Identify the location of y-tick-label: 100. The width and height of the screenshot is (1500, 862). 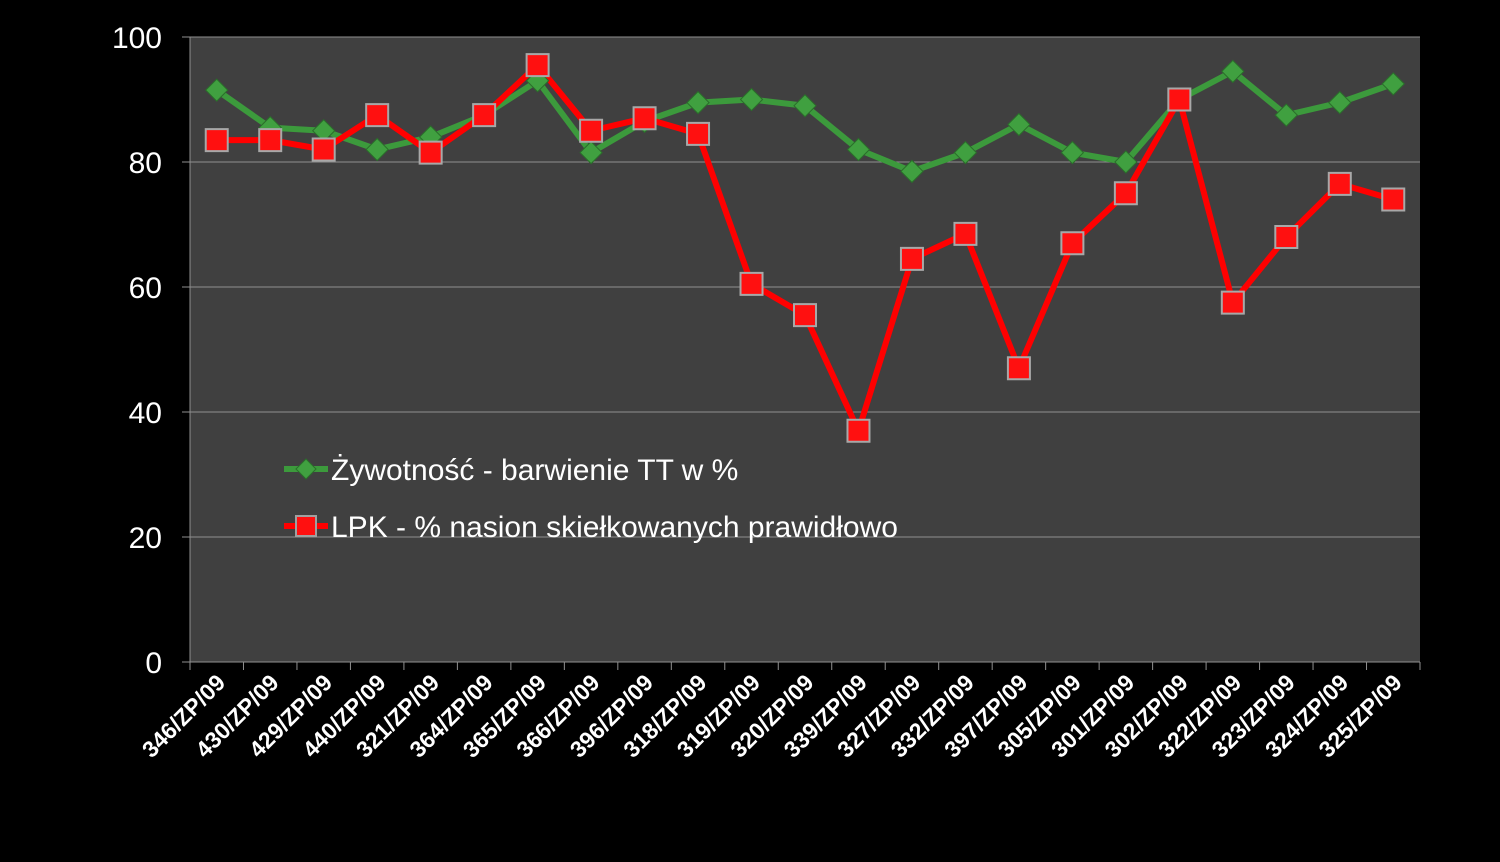
(137, 38).